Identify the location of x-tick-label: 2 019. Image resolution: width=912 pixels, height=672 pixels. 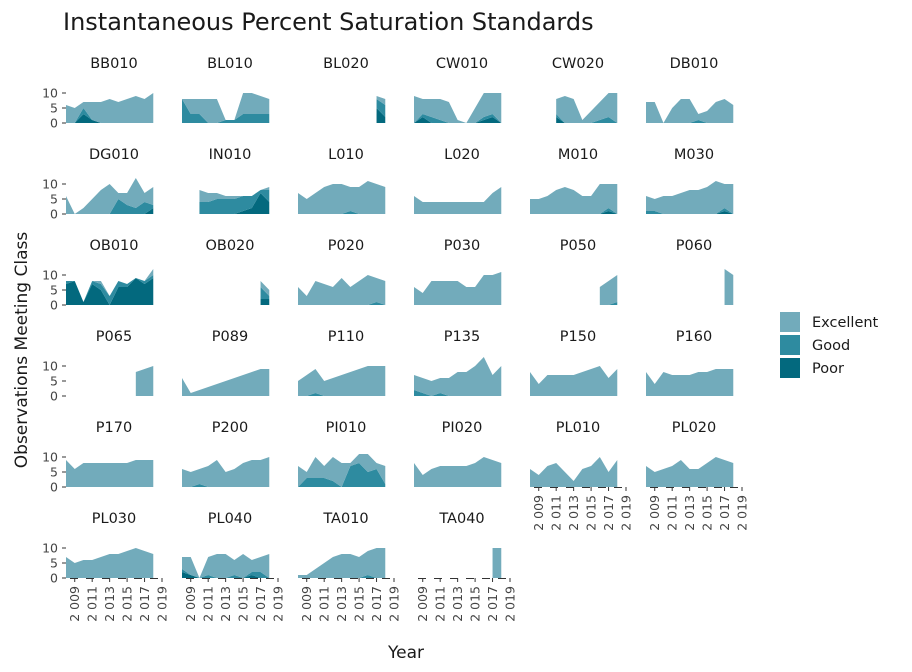
(162, 604).